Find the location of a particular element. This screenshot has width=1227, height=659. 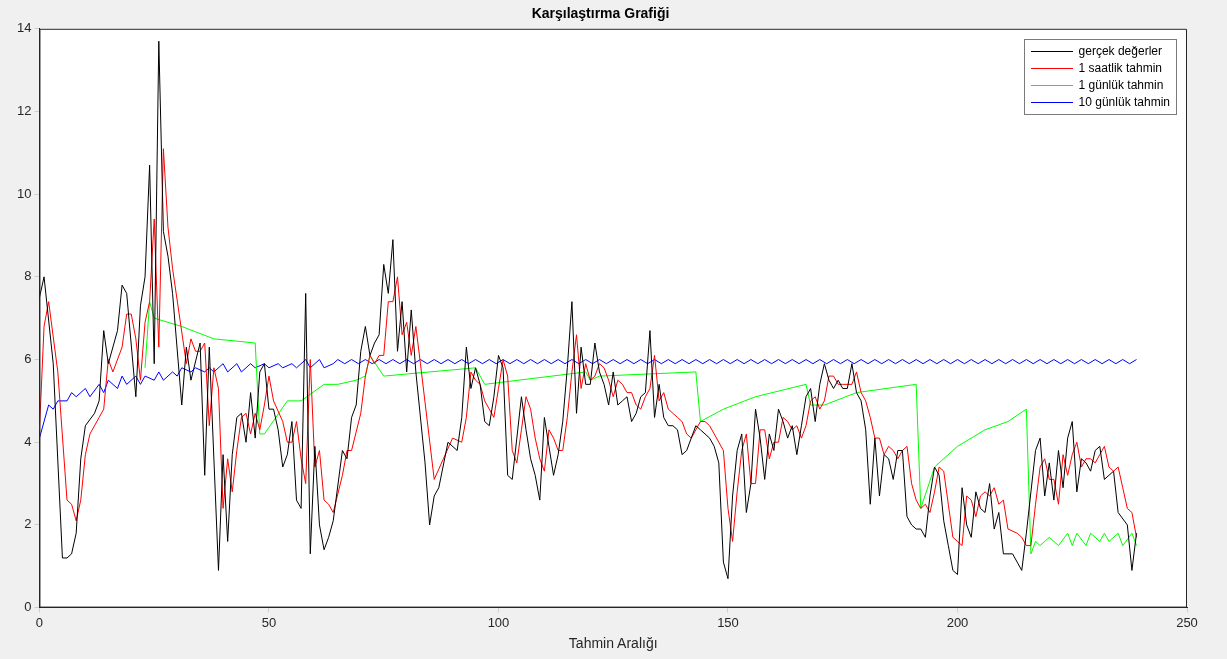

legend-label: 1 günlük tahmin is located at coordinates (1121, 85).